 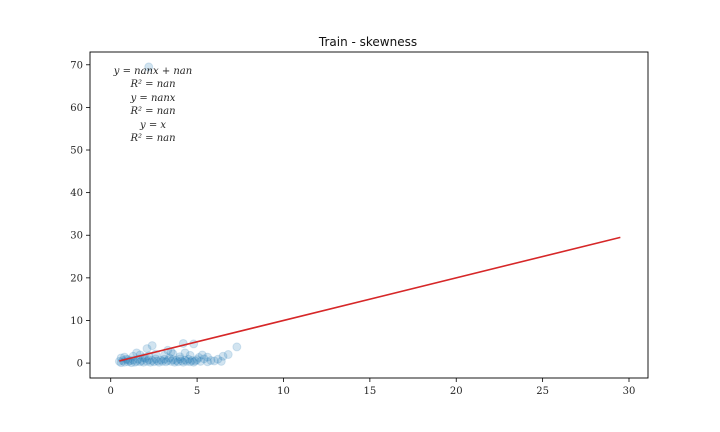 What do you see at coordinates (456, 391) in the screenshot?
I see `x-tick-label: 20` at bounding box center [456, 391].